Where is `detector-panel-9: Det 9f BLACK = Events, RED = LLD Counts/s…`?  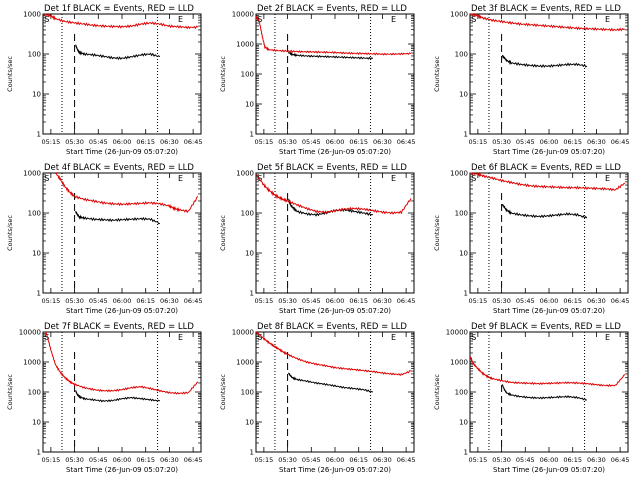
detector-panel-9: Det 9f BLACK = Events, RED = LLD Counts/s… is located at coordinates (531, 398).